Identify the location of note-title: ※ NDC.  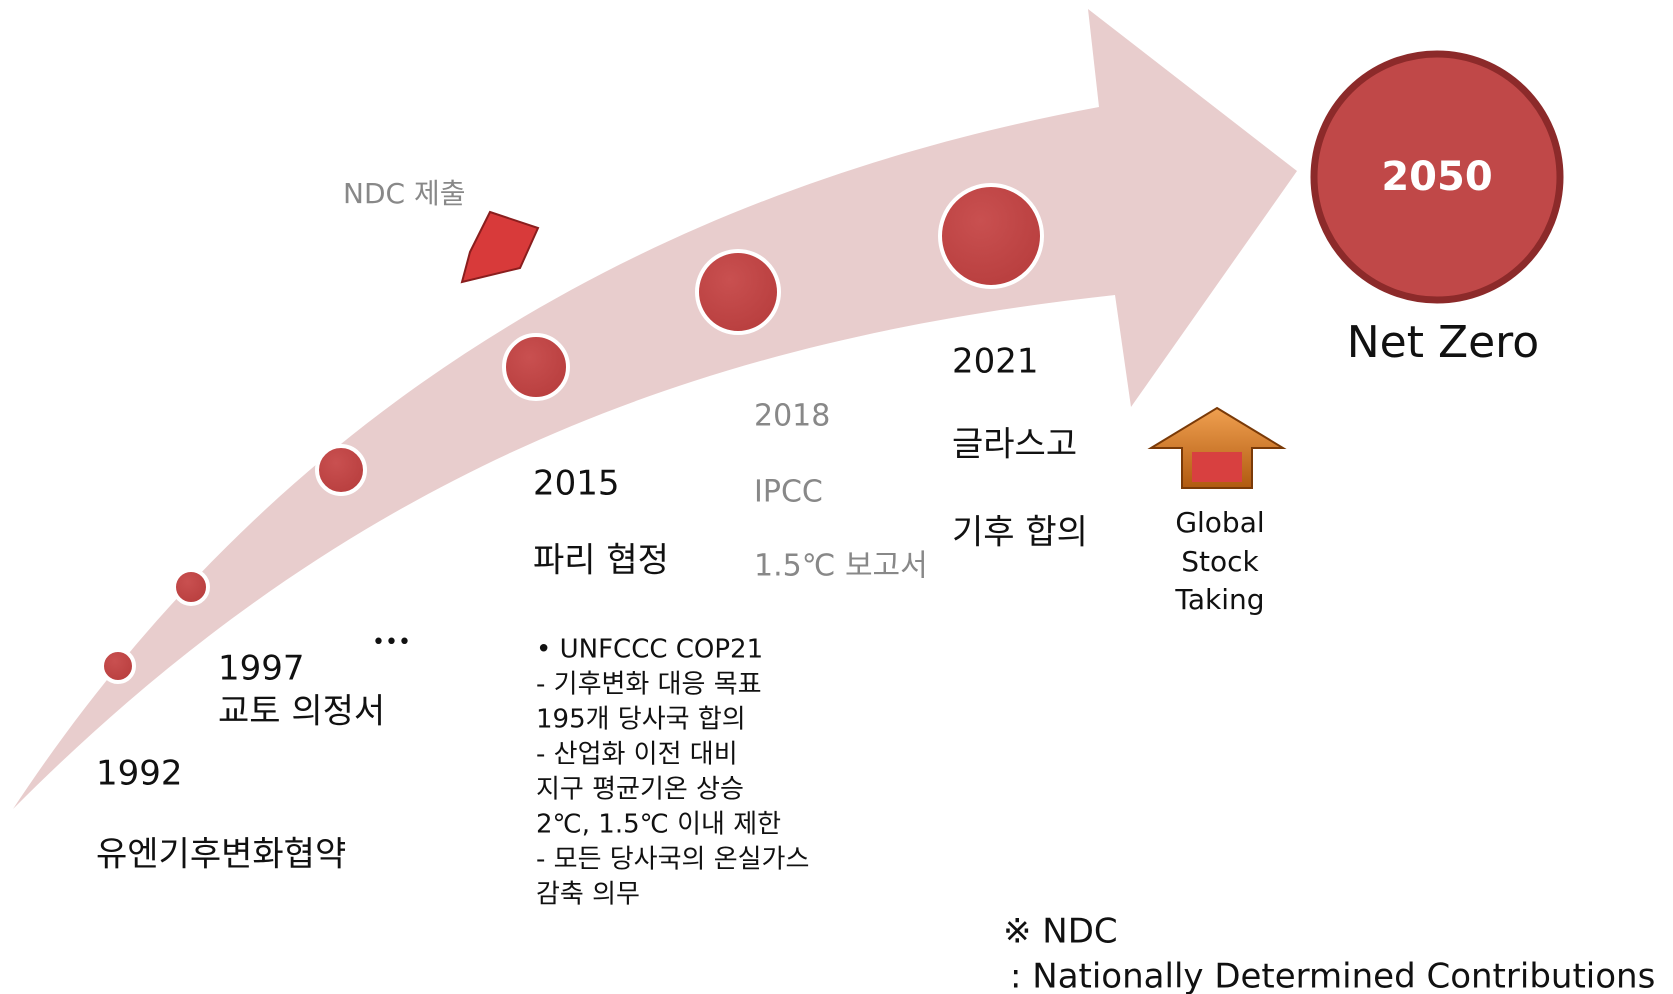
(1060, 932).